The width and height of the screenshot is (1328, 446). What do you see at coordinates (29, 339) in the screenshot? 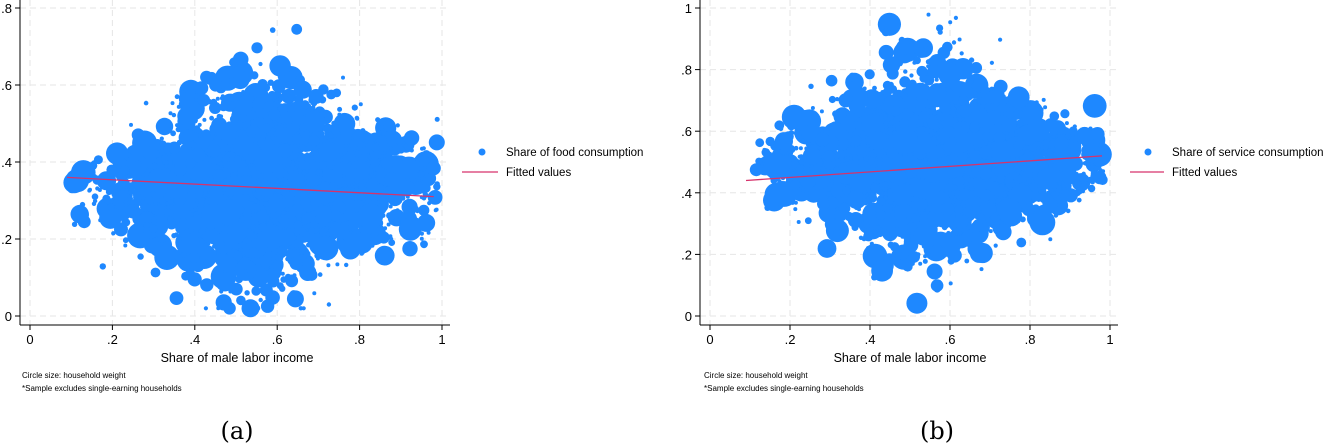
I see `x-tick-label: 0` at bounding box center [29, 339].